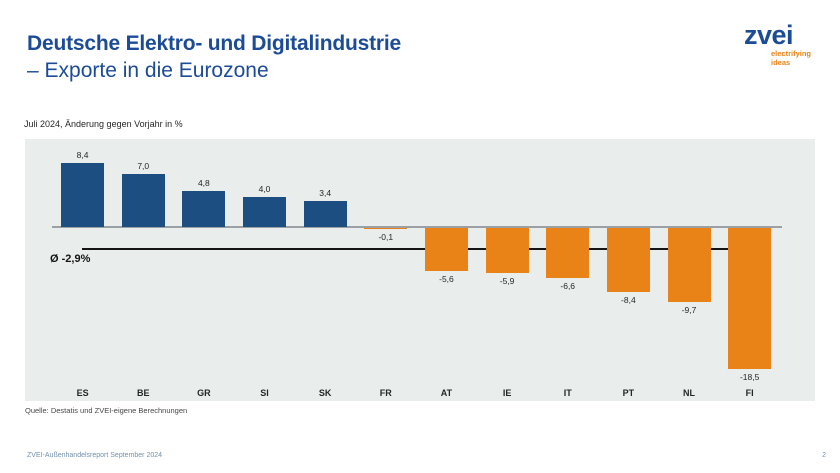  What do you see at coordinates (204, 393) in the screenshot?
I see `bar-category-label-GR: GR` at bounding box center [204, 393].